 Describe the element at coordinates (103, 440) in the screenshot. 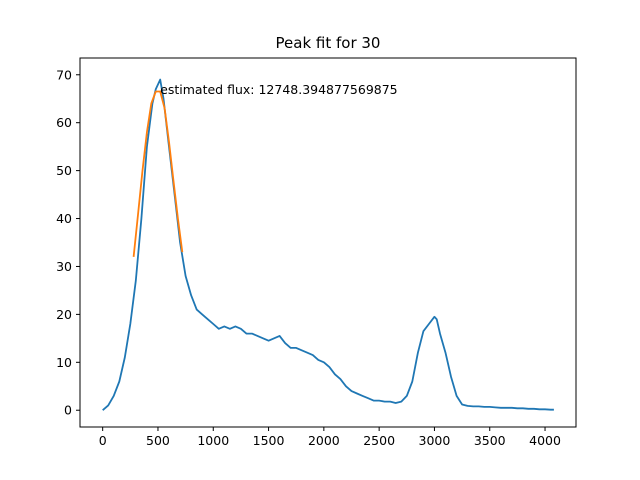

I see `x-tick-label: 0` at that location.